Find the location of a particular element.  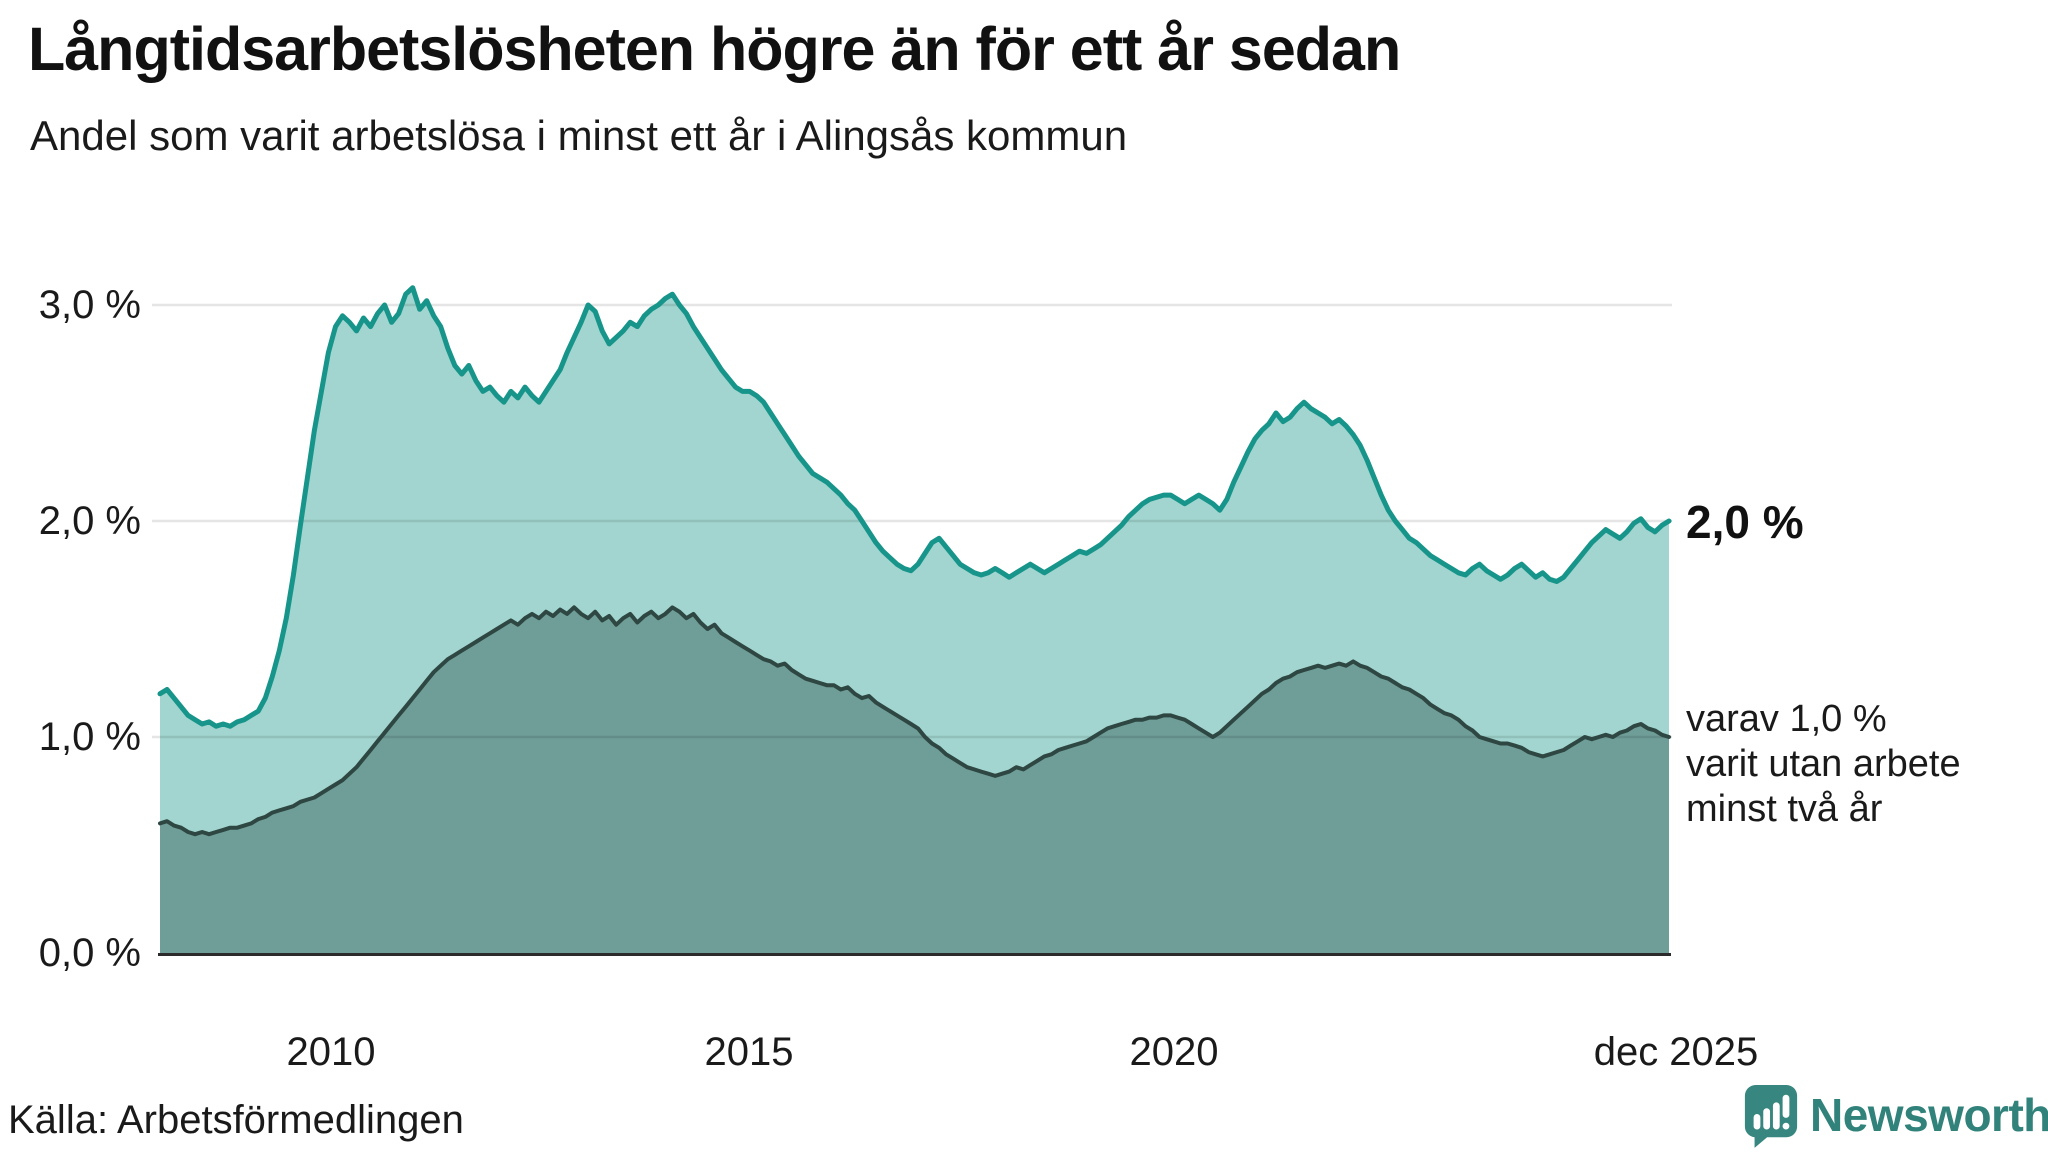

y-tick-0-0: 0,0 % is located at coordinates (89, 953).